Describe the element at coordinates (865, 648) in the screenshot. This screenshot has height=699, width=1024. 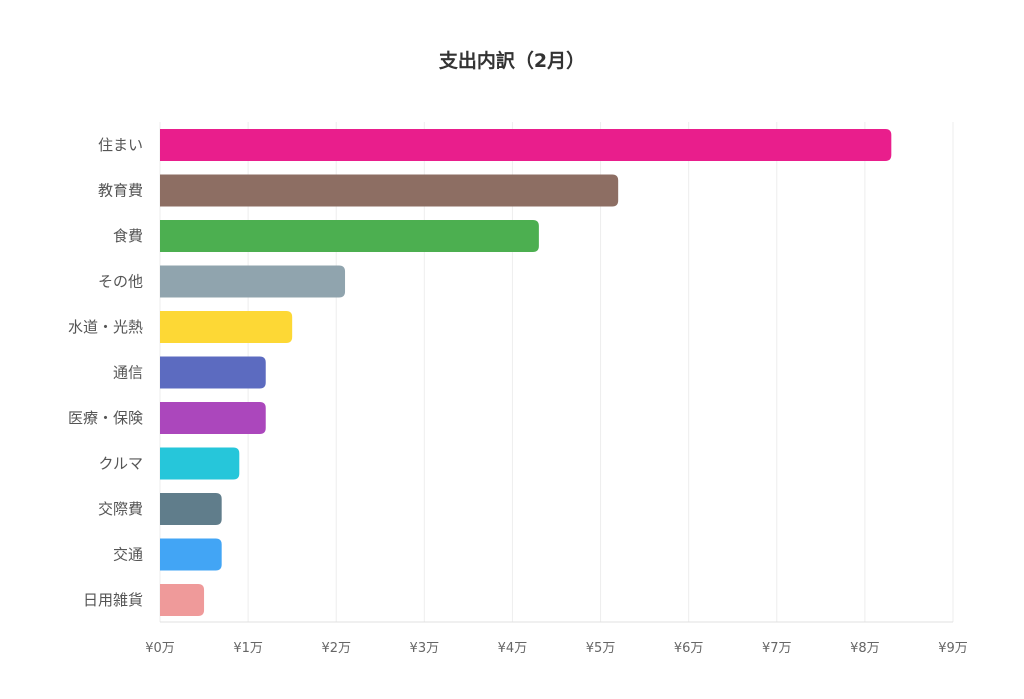
I see `x-tick-label-8: ¥8万` at that location.